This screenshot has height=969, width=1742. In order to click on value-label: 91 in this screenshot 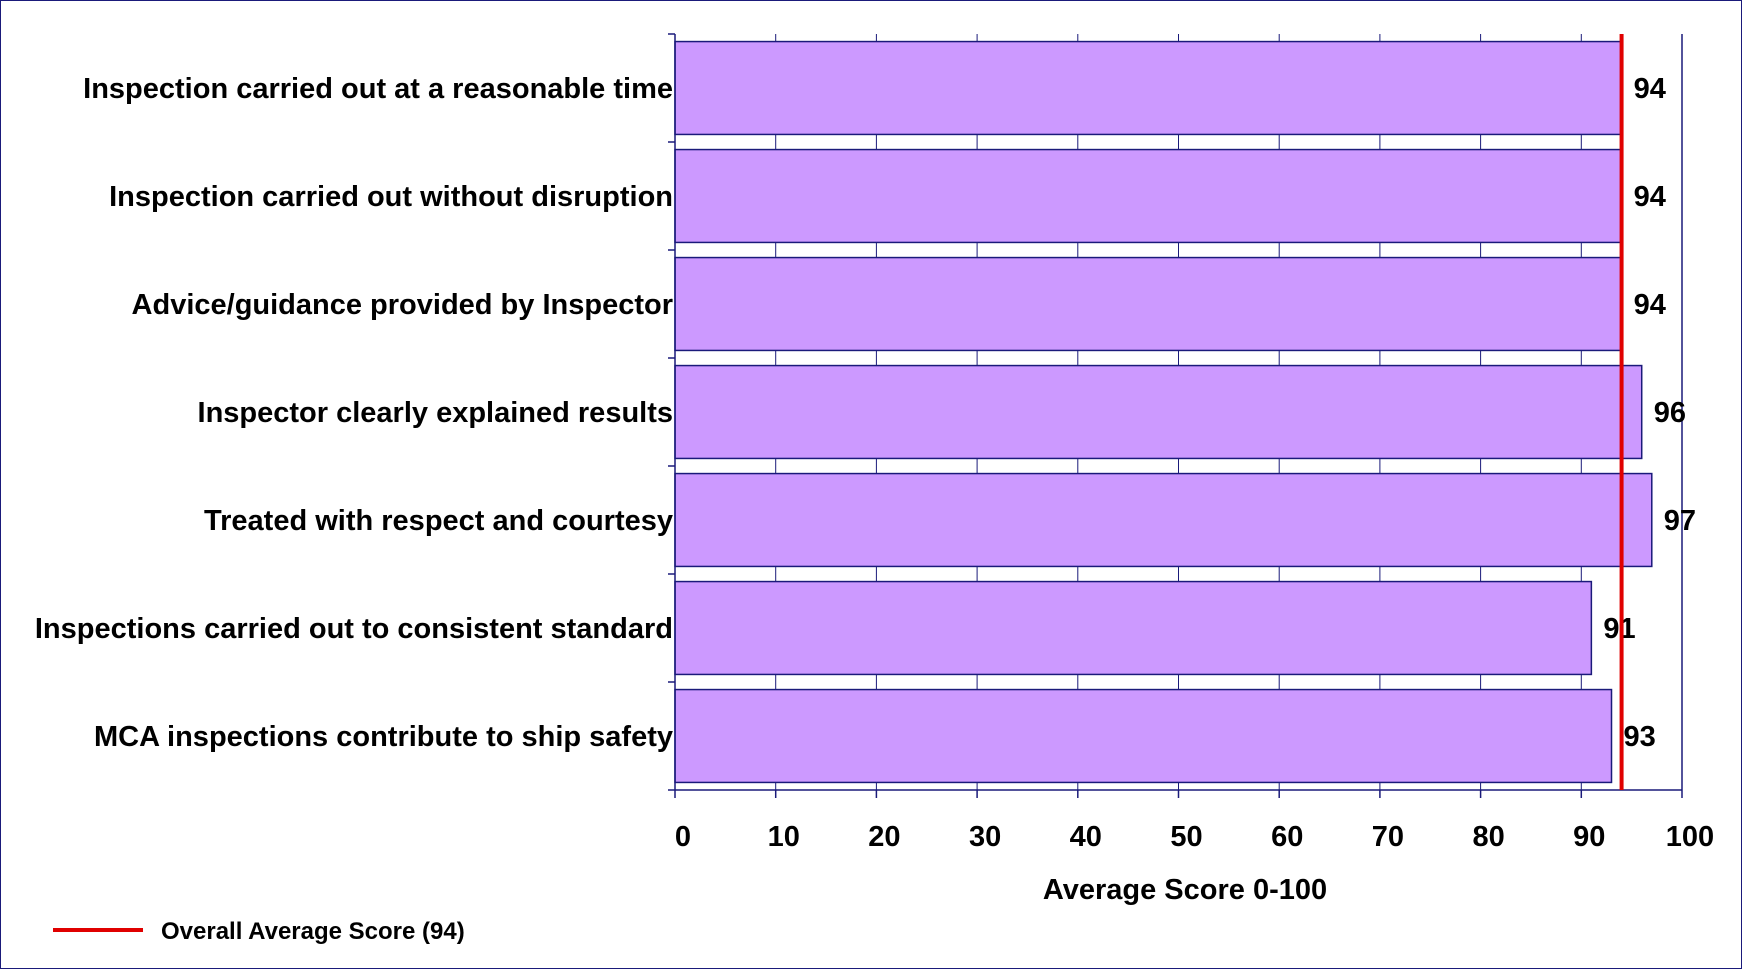, I will do `click(1619, 629)`.